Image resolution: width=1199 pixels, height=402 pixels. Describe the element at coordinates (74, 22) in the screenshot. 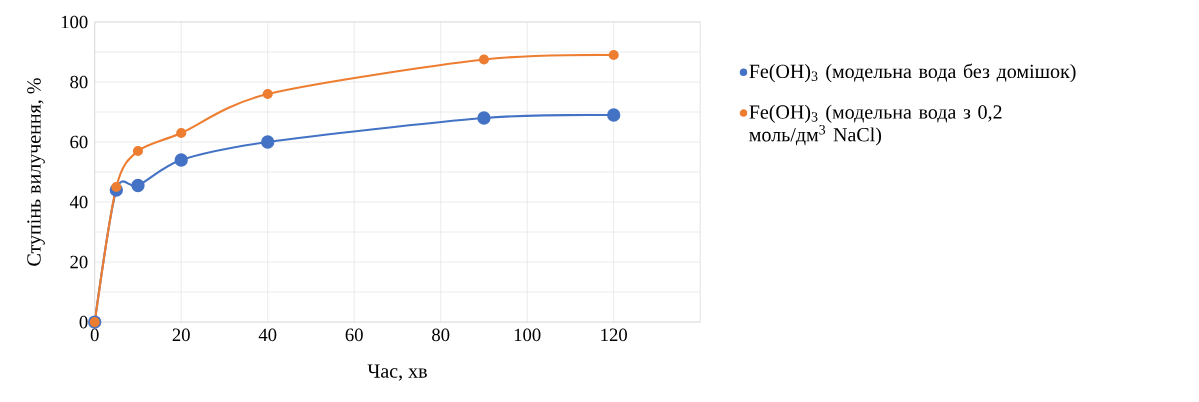

I see `y-tick-label: 100` at that location.